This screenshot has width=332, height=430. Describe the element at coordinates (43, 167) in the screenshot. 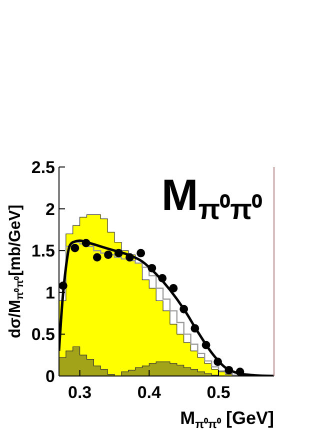

I see `y-tick-label: 2.5` at that location.